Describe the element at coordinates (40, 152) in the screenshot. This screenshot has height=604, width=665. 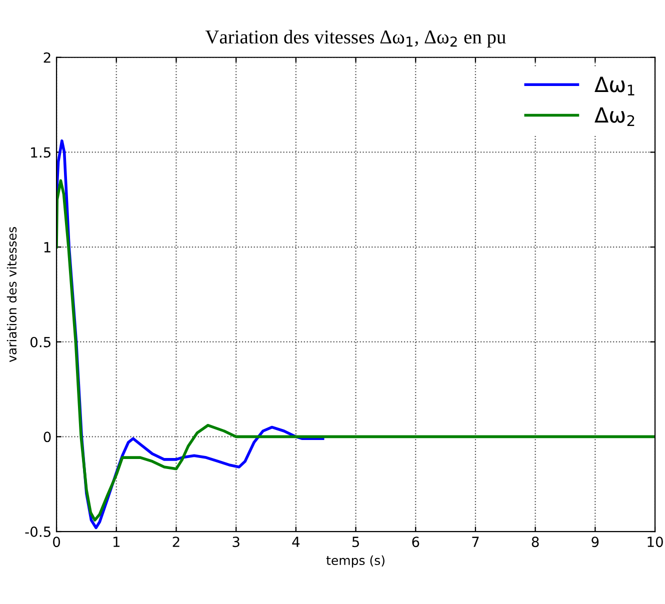
I see `y-tick-label: 1.5` at that location.